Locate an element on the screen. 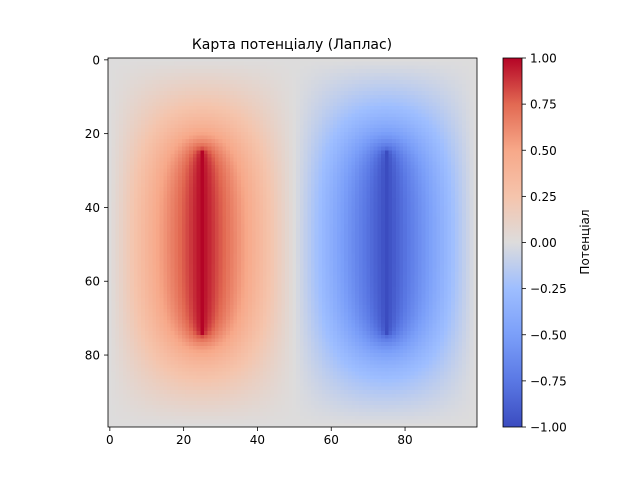  colorbar-tick-label: −0.75 is located at coordinates (548, 381).